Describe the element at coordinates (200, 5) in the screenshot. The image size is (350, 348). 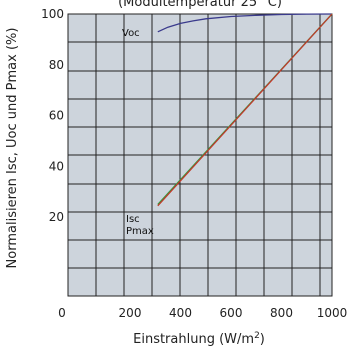
I see `chart-subtitle: (Modultemperatur 25 °C)` at that location.